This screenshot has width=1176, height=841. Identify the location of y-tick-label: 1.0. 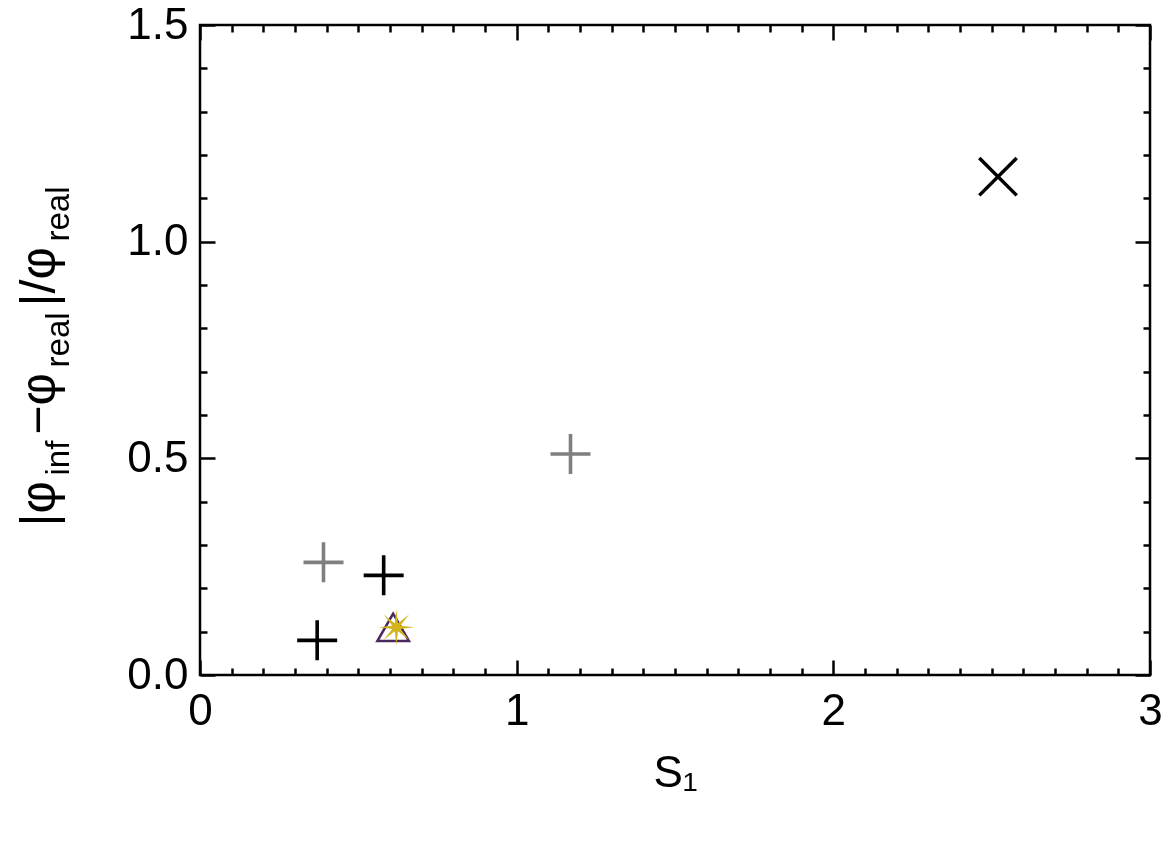
(158, 240).